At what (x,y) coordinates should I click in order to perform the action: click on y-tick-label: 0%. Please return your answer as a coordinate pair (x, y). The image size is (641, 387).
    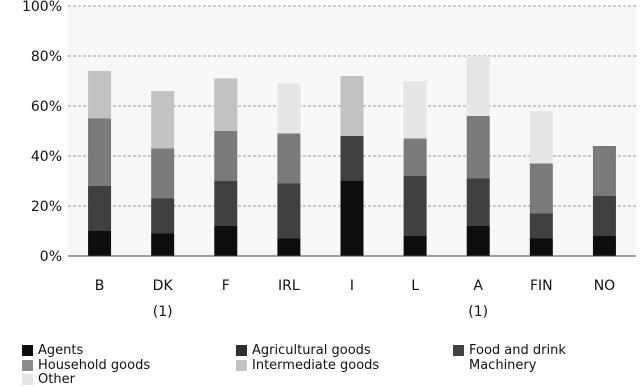
    Looking at the image, I should click on (51, 257).